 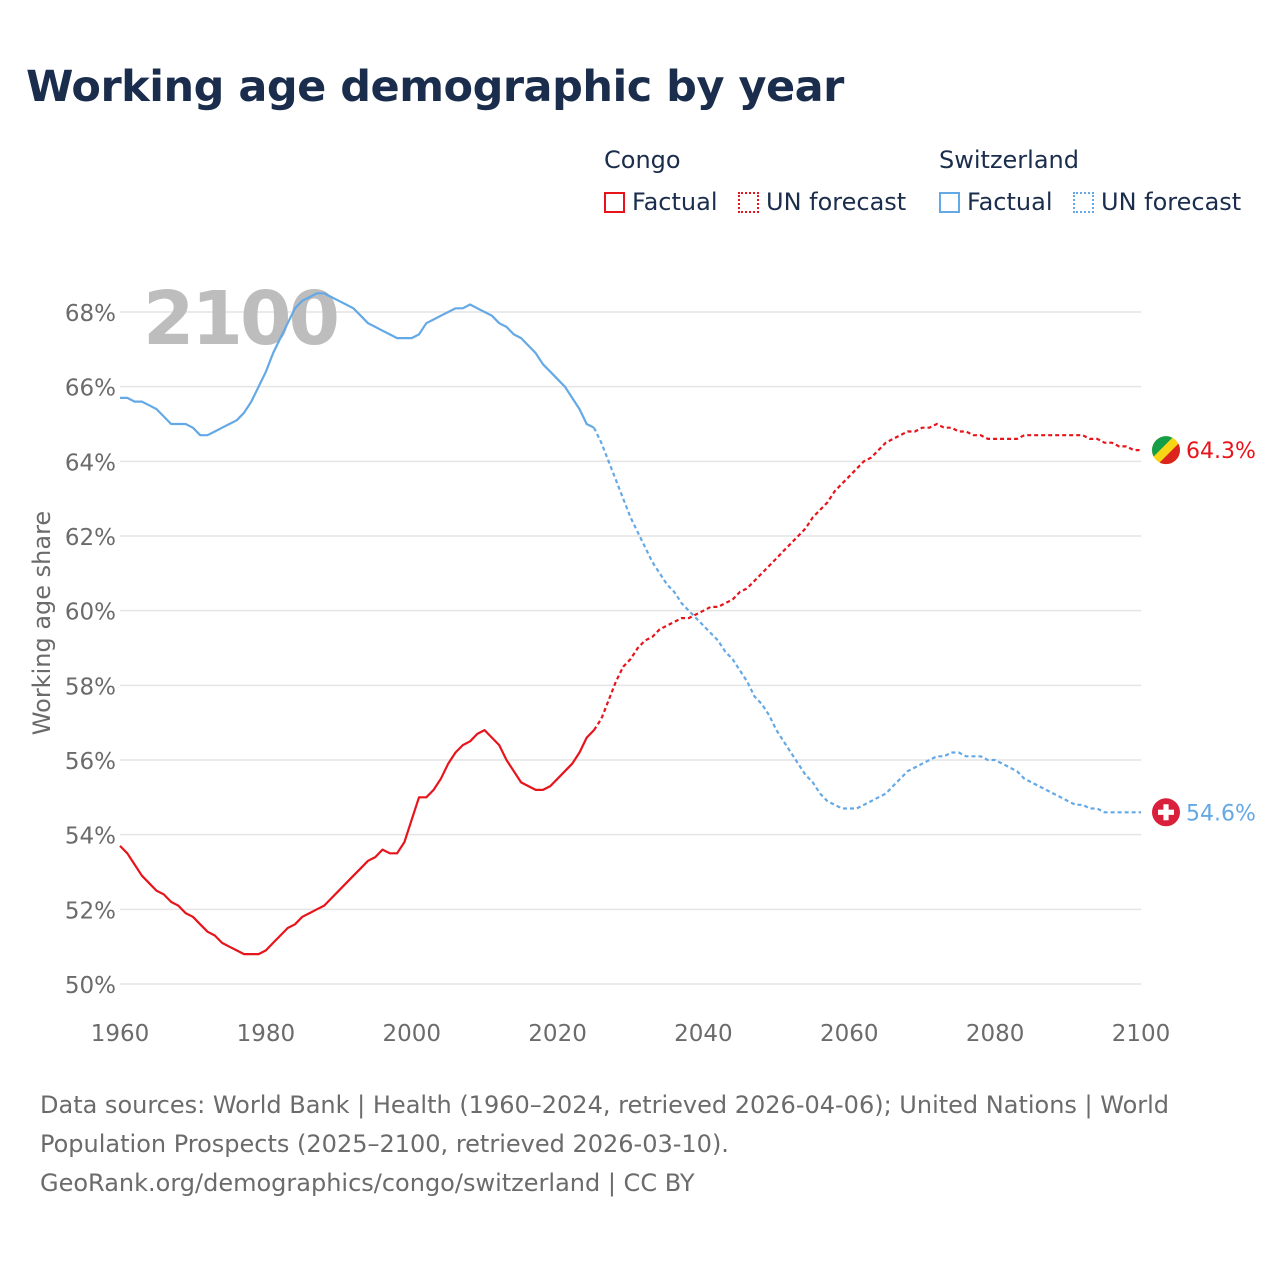 What do you see at coordinates (1221, 451) in the screenshot?
I see `congo-end-value-label: 64.3%` at bounding box center [1221, 451].